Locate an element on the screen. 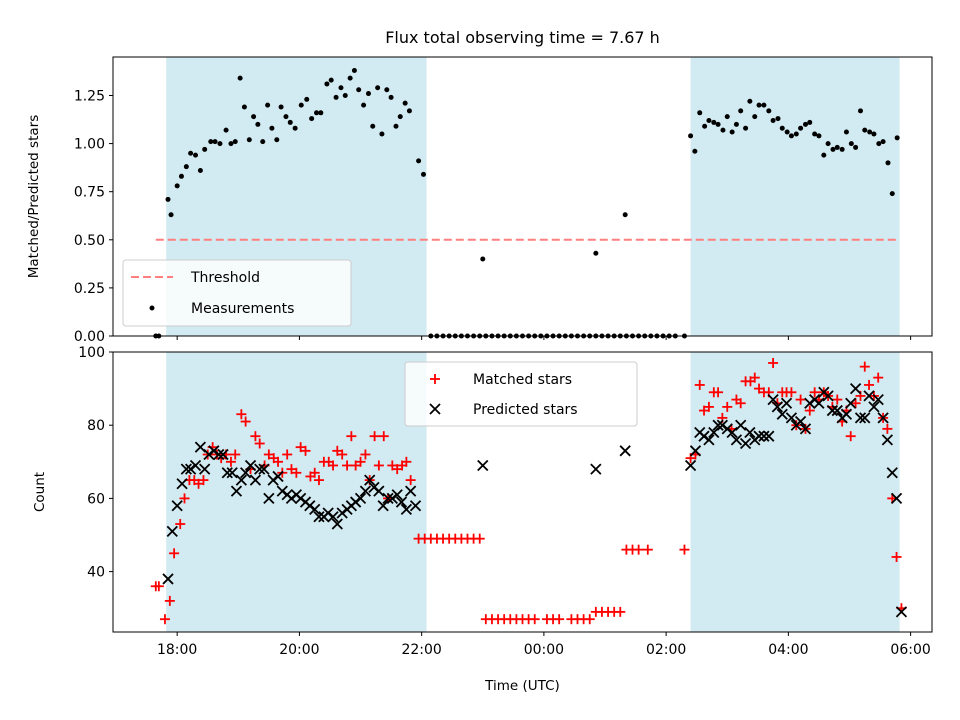 The height and width of the screenshot is (720, 960). y-tick-label: 1.00 is located at coordinates (89, 145).